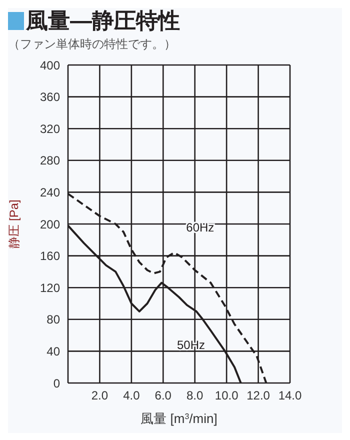 The width and height of the screenshot is (350, 440). Describe the element at coordinates (195, 395) in the screenshot. I see `x-tick-label: 8.0` at that location.